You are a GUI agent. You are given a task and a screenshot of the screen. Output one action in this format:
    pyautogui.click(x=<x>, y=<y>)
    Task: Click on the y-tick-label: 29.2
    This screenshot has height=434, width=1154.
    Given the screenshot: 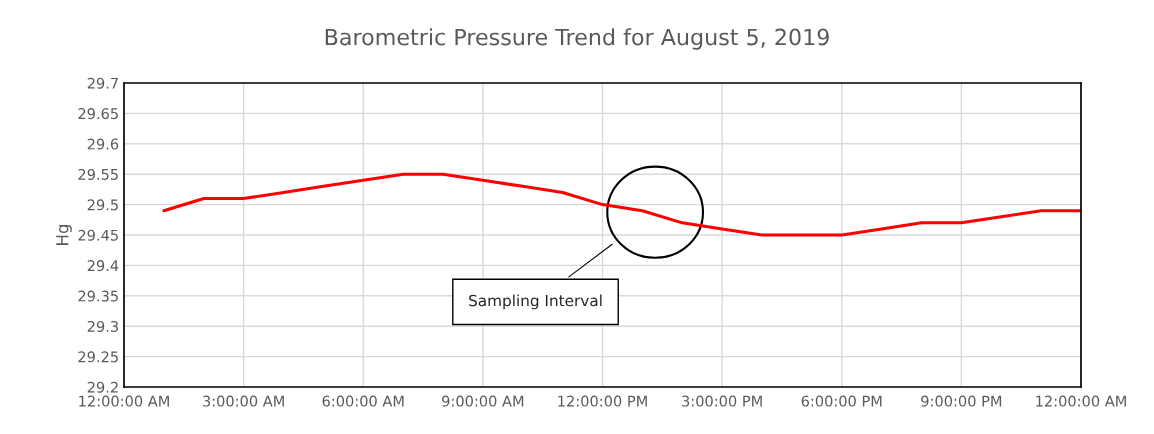 What is the action you would take?
    pyautogui.click(x=102, y=387)
    